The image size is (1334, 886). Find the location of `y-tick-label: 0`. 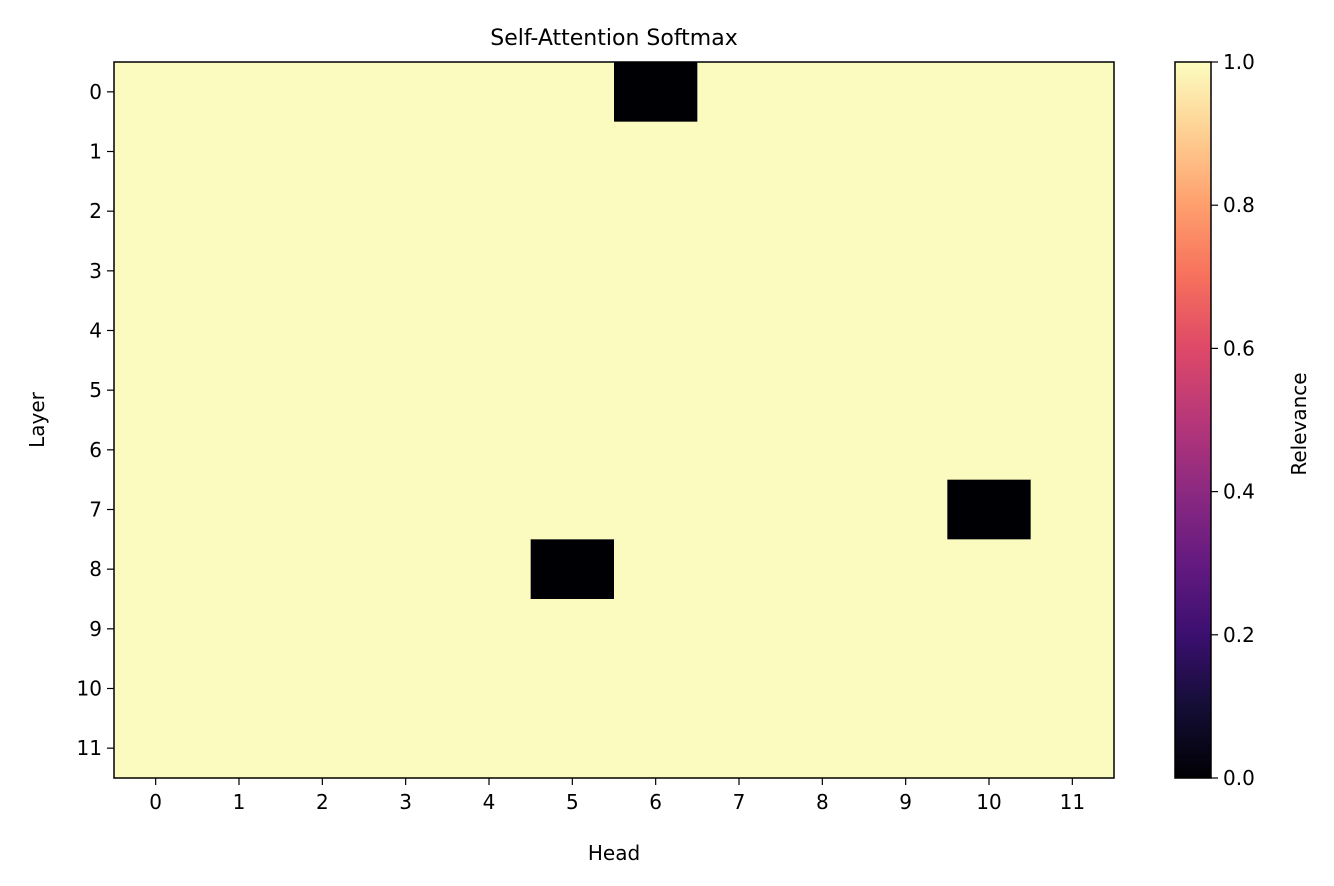

y-tick-label: 0 is located at coordinates (95, 92).